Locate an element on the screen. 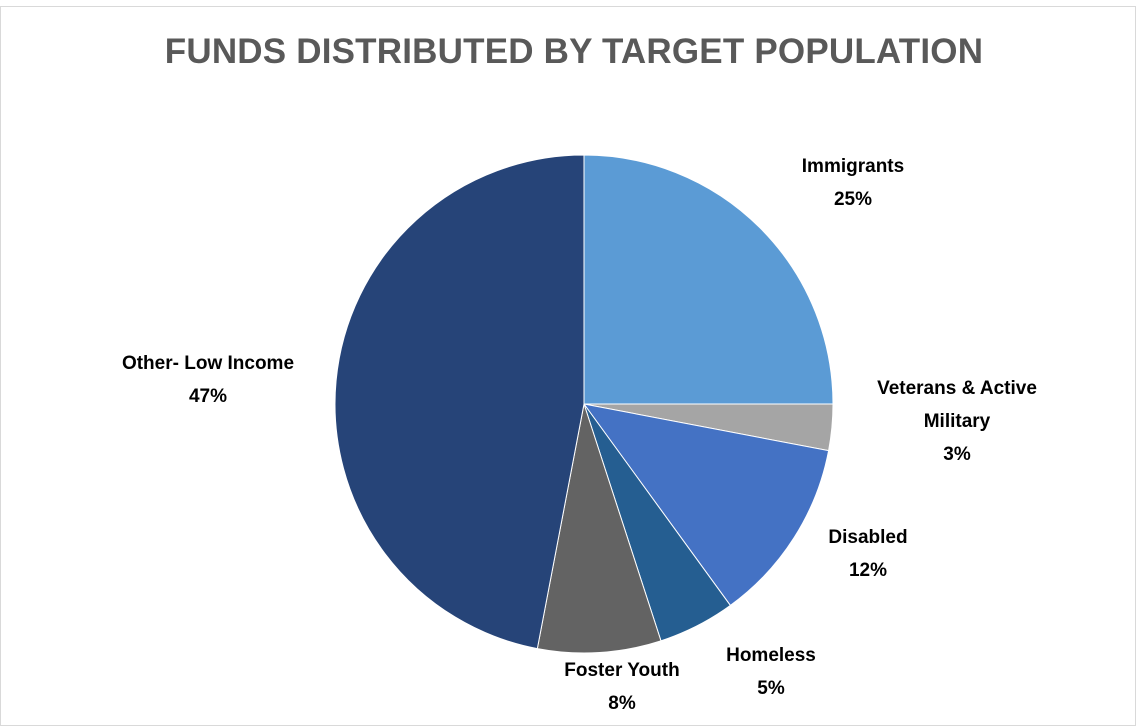 The height and width of the screenshot is (726, 1148). data-label-disabled: Disabled 12% is located at coordinates (867, 554).